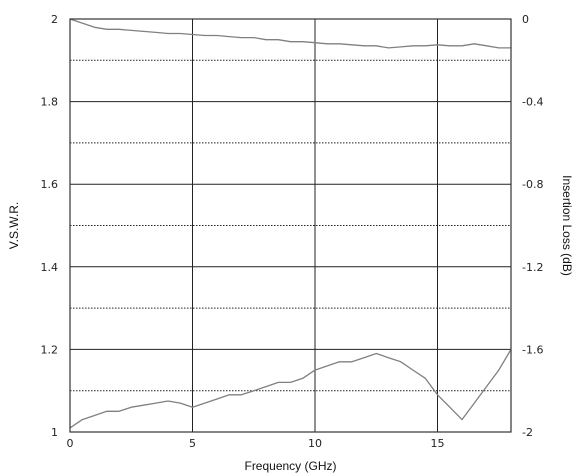 Image resolution: width=577 pixels, height=474 pixels. What do you see at coordinates (532, 349) in the screenshot?
I see `y2-tick-label: -1.6` at bounding box center [532, 349].